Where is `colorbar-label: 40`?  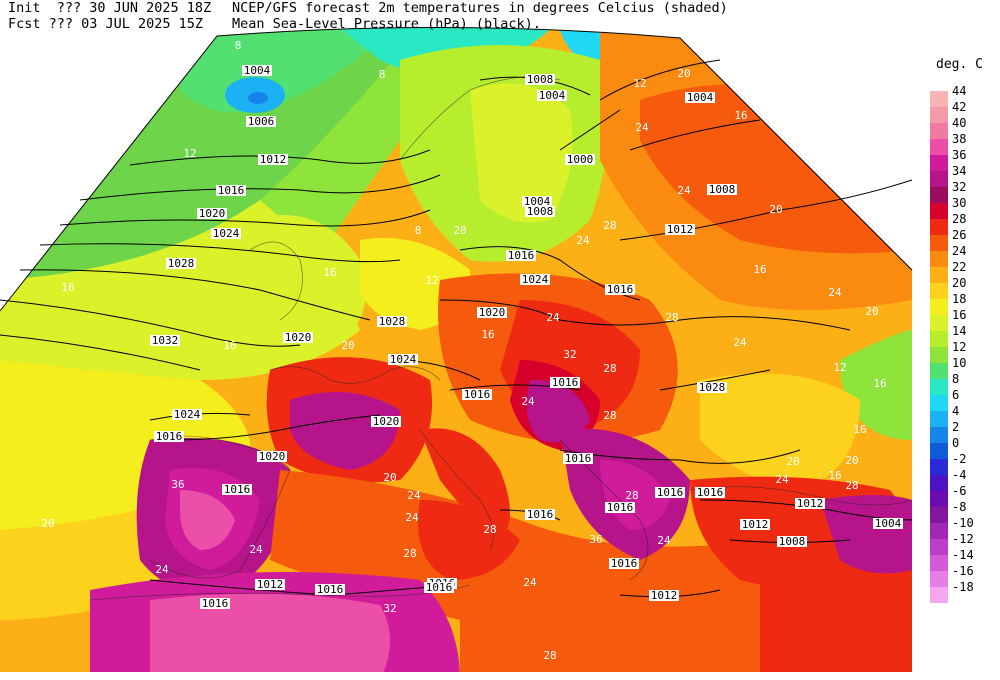
colorbar-label: 40 is located at coordinates (959, 123).